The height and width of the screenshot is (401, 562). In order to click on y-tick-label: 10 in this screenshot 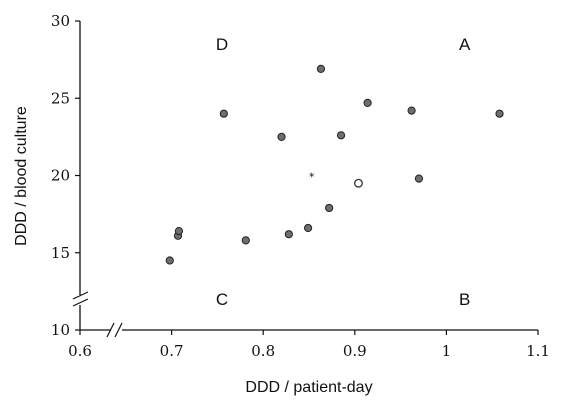, I will do `click(60, 330)`.